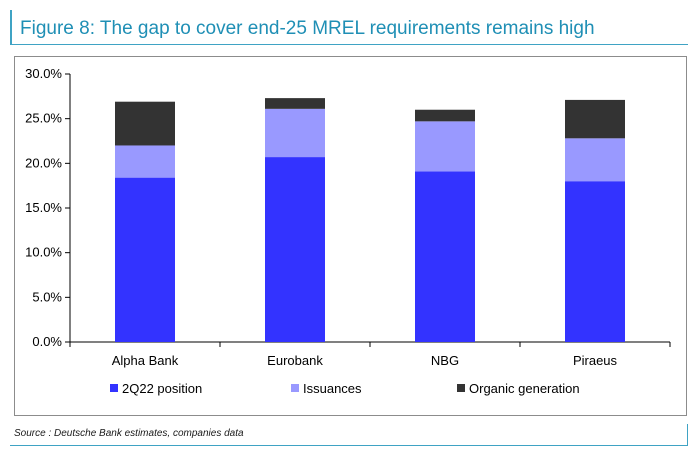  What do you see at coordinates (461, 388) in the screenshot?
I see `legend-swatch-organic-generation` at bounding box center [461, 388].